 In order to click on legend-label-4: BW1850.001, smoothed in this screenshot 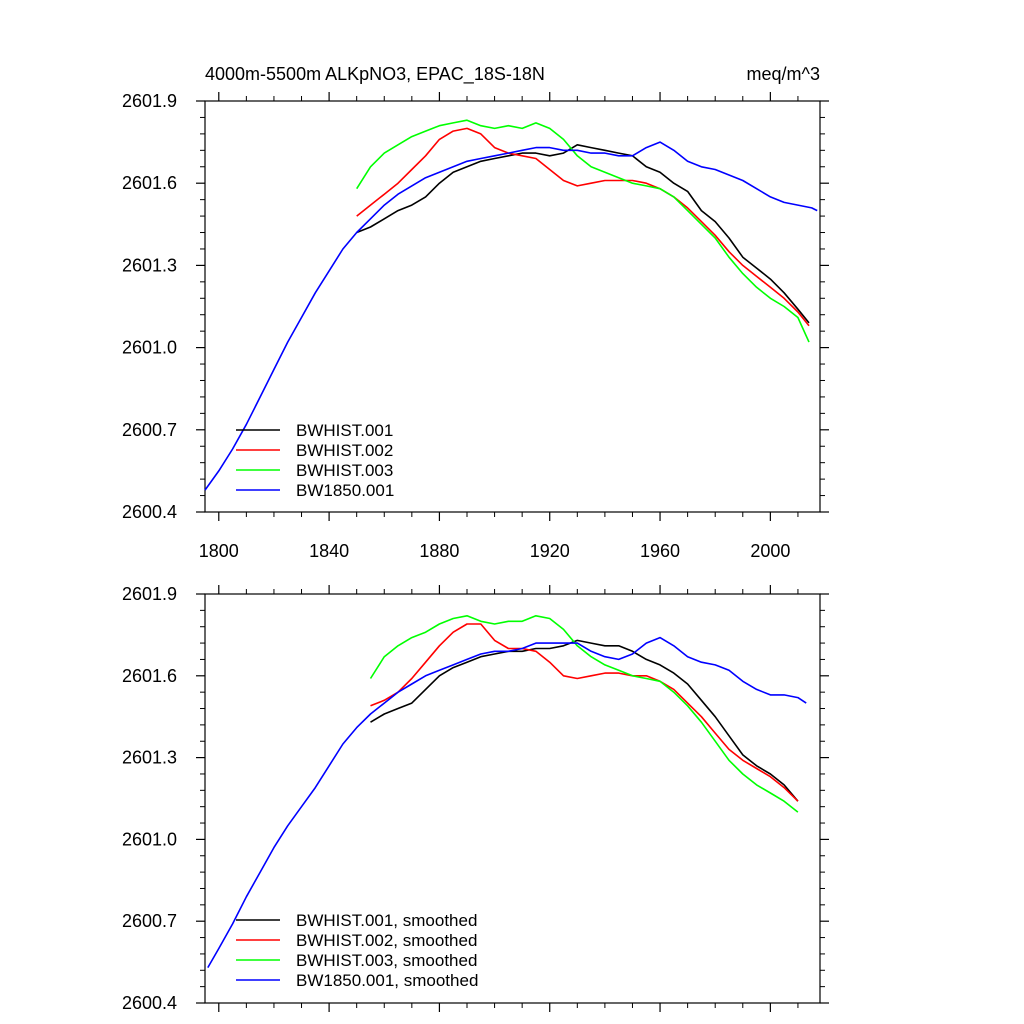, I will do `click(387, 980)`.